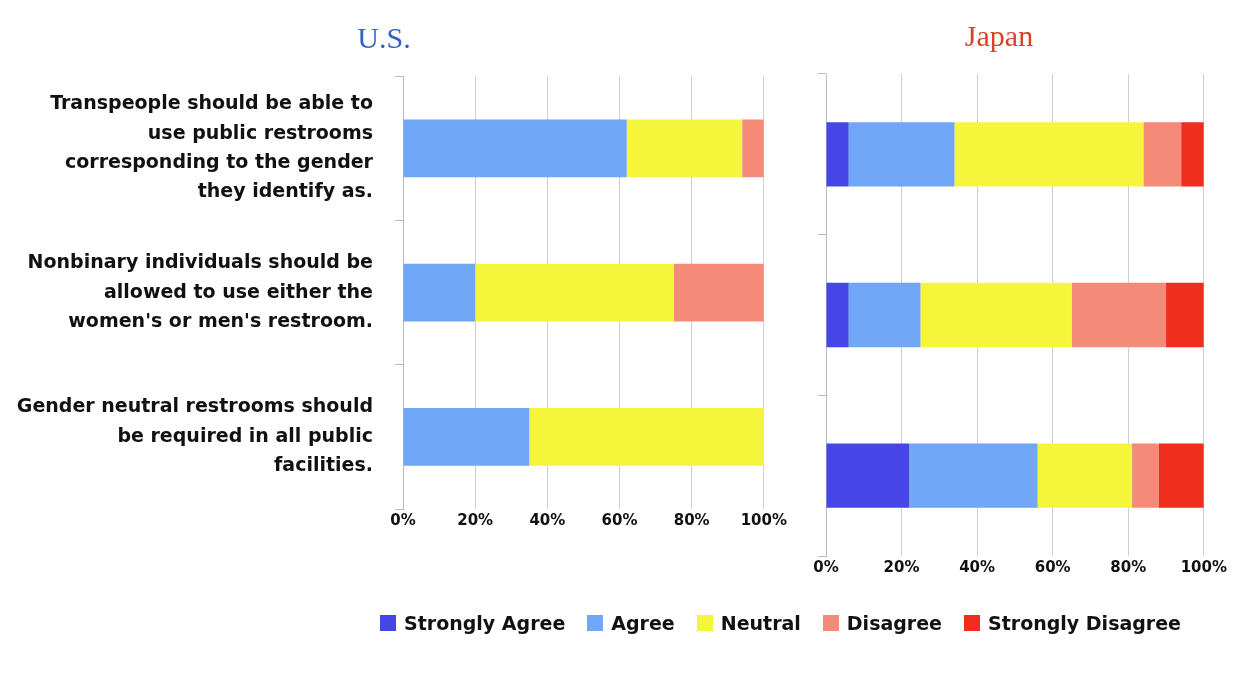  Describe the element at coordinates (485, 623) in the screenshot. I see `legend-label: Strongly Agree` at that location.